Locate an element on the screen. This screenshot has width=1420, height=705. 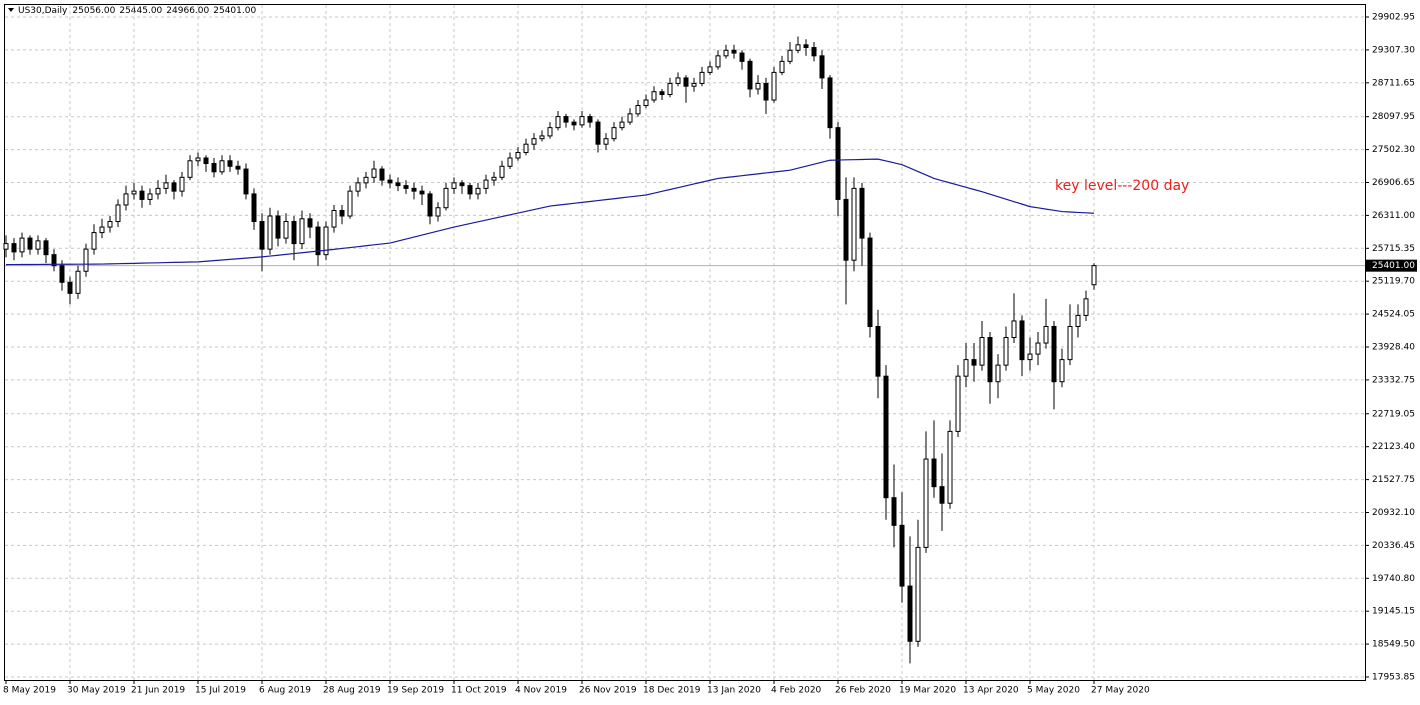
y-tick-label: 27502.30 is located at coordinates (1393, 150).